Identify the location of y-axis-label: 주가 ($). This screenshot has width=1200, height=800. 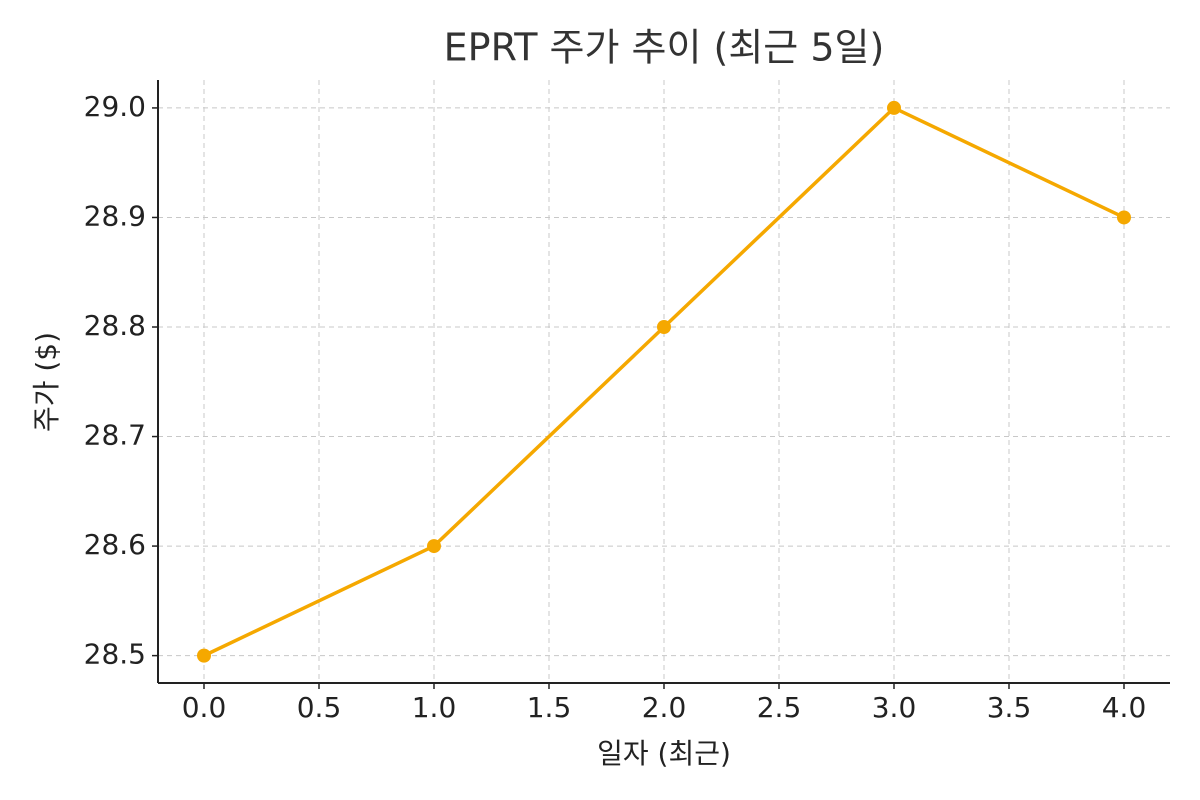
(46, 382).